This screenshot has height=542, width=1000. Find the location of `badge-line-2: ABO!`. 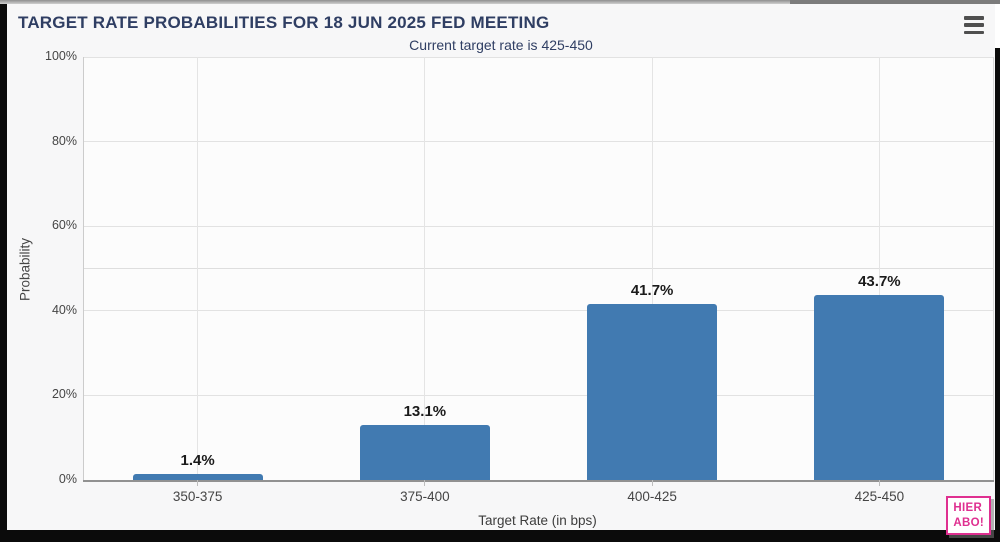

badge-line-2: ABO! is located at coordinates (968, 523).